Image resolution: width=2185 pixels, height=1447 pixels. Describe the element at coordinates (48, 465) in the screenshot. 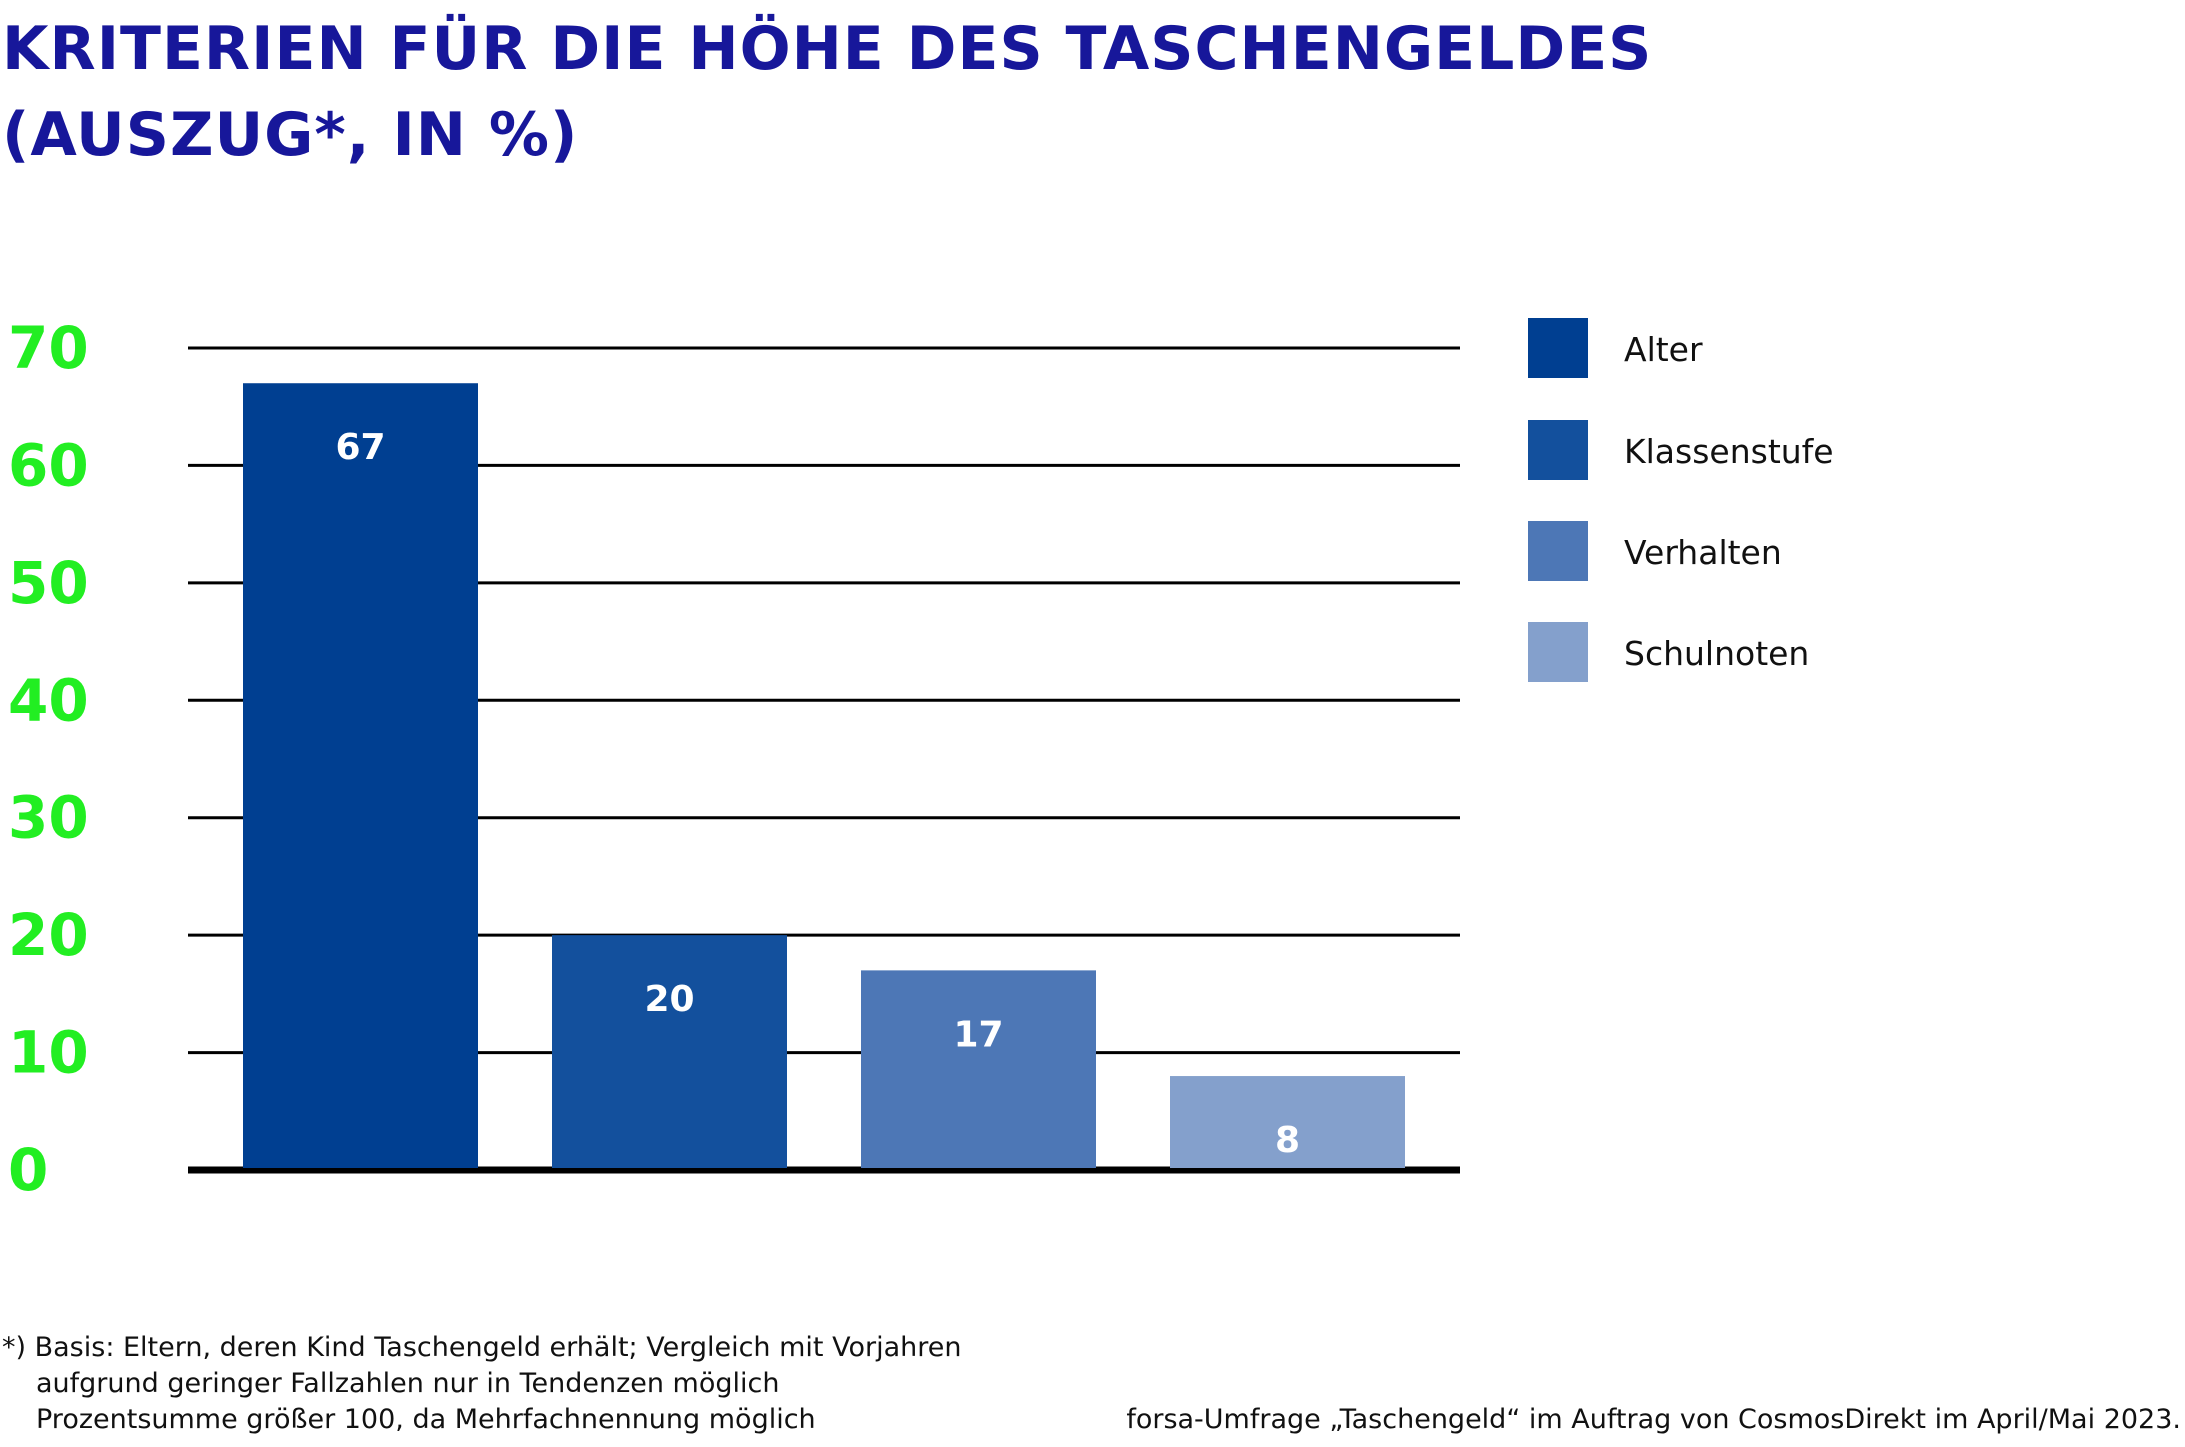

I see `y-tick-label: 60` at that location.